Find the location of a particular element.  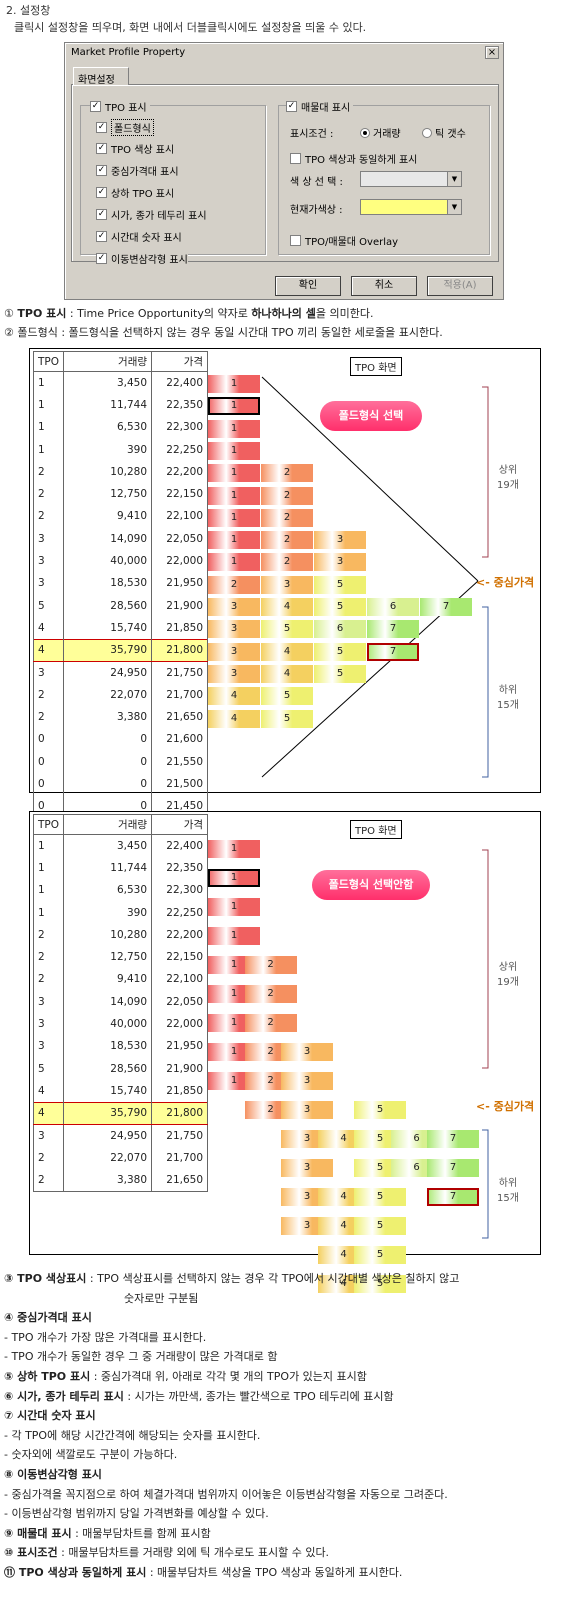

cell-price: 22,350 is located at coordinates (180, 868).